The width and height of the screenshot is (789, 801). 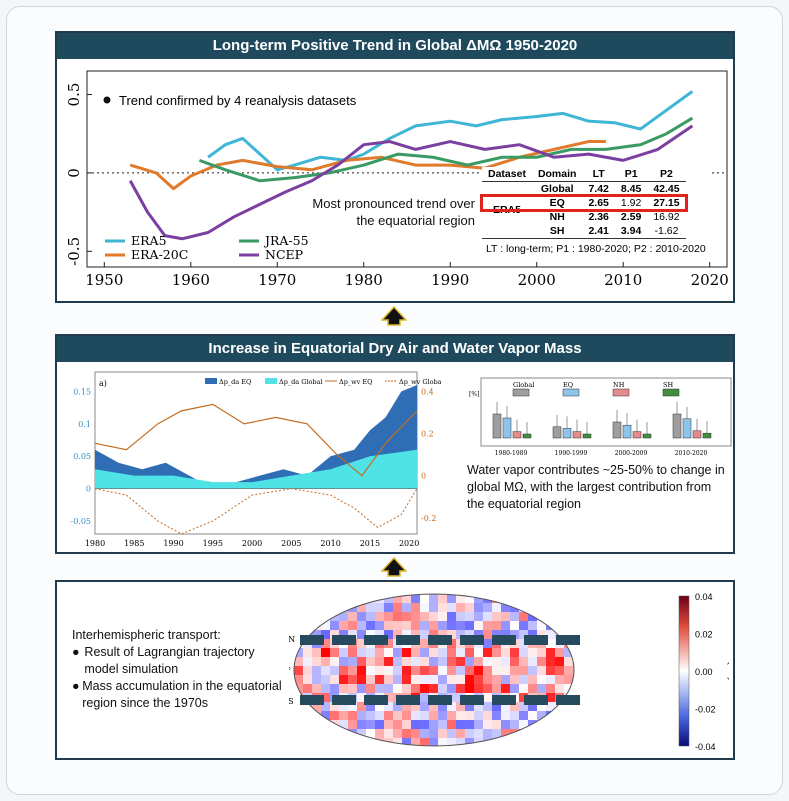 What do you see at coordinates (705, 710) in the screenshot?
I see `colorbar-tick-label: -0.02` at bounding box center [705, 710].